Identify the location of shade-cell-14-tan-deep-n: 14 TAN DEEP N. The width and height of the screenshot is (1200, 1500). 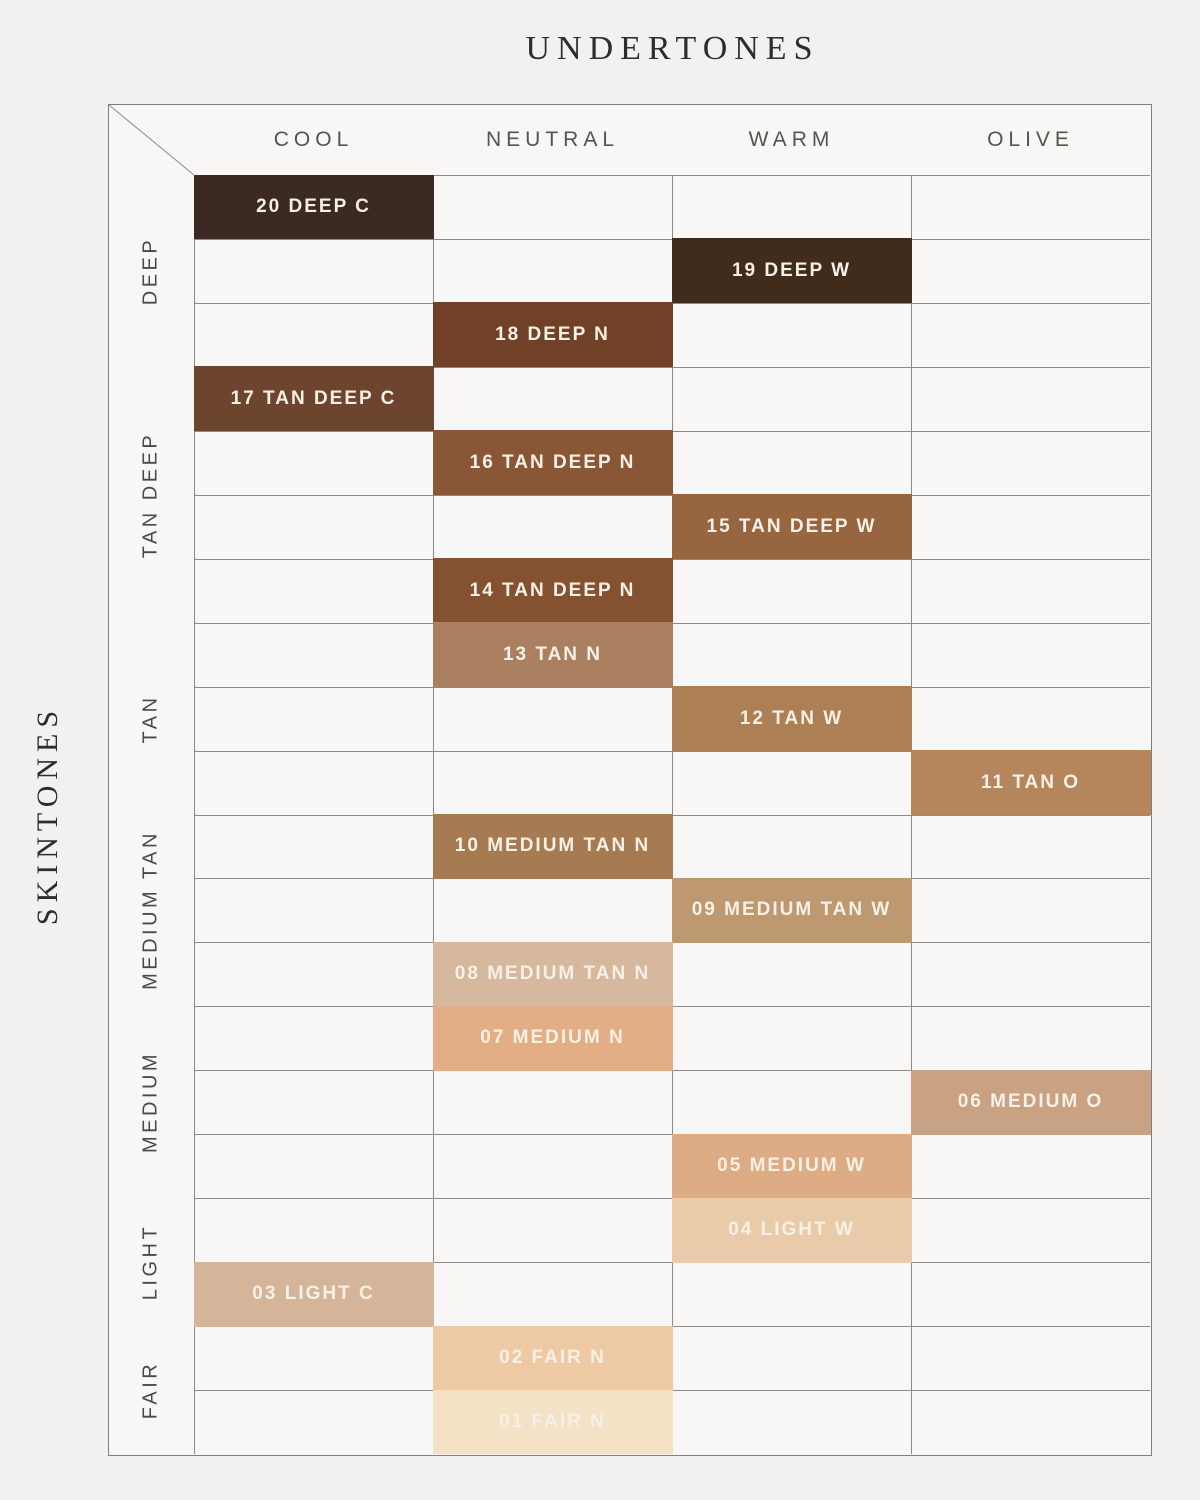
(552, 591).